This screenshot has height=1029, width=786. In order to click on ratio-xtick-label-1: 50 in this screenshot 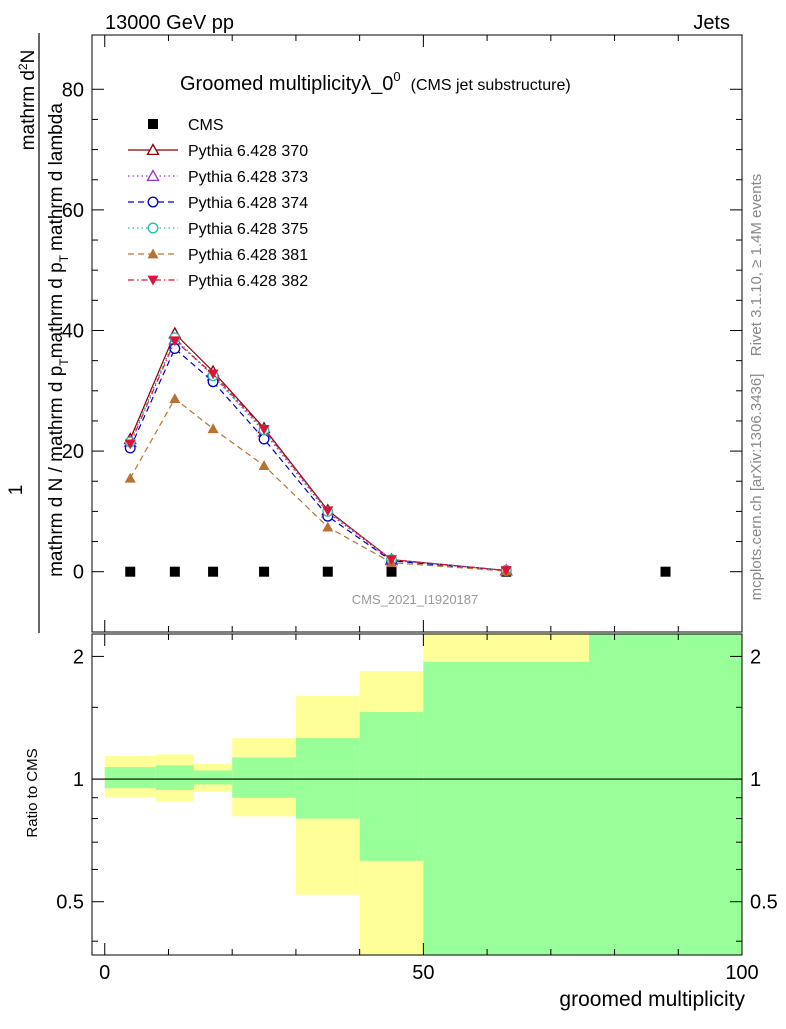, I will do `click(423, 973)`.